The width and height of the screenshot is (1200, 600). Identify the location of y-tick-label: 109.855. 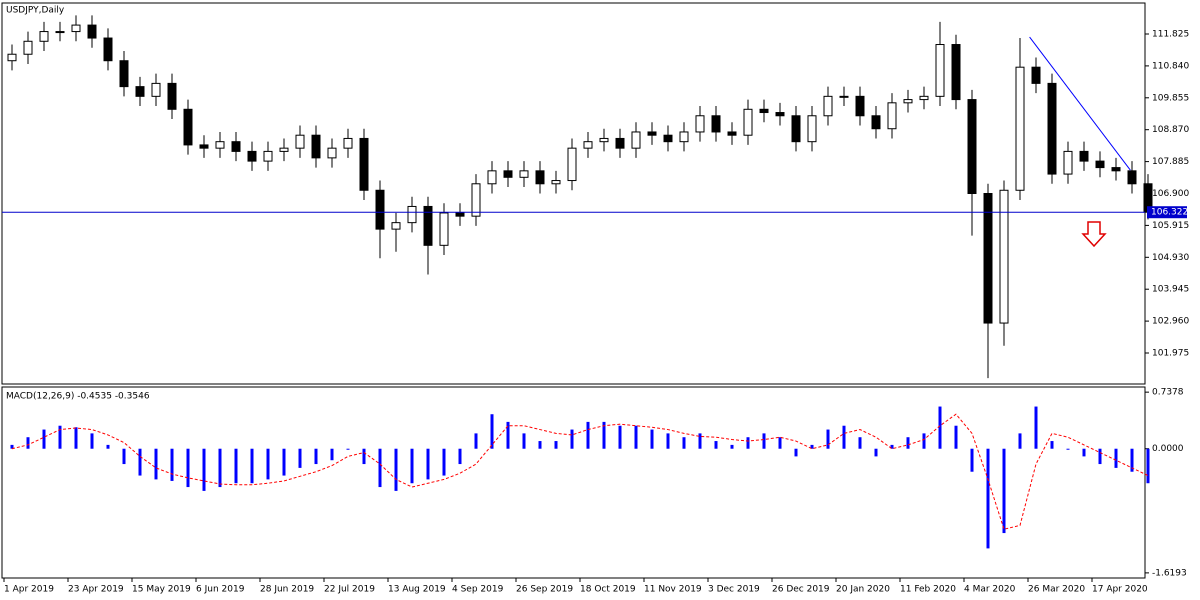
(1170, 98).